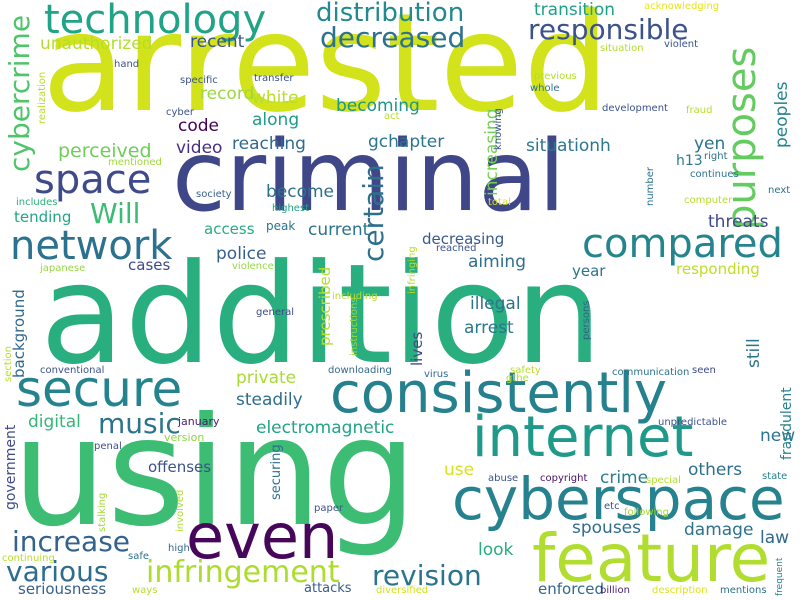  What do you see at coordinates (54, 422) in the screenshot?
I see `word-digital: digital` at bounding box center [54, 422].